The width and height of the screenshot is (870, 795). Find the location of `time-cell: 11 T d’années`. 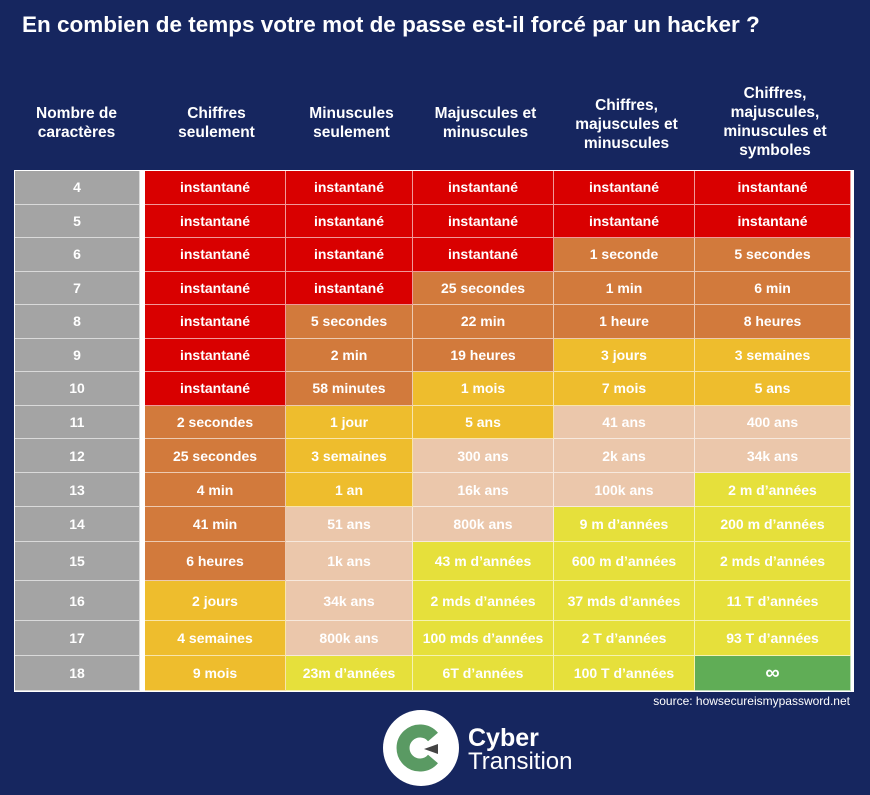

time-cell: 11 T d’années is located at coordinates (773, 601).